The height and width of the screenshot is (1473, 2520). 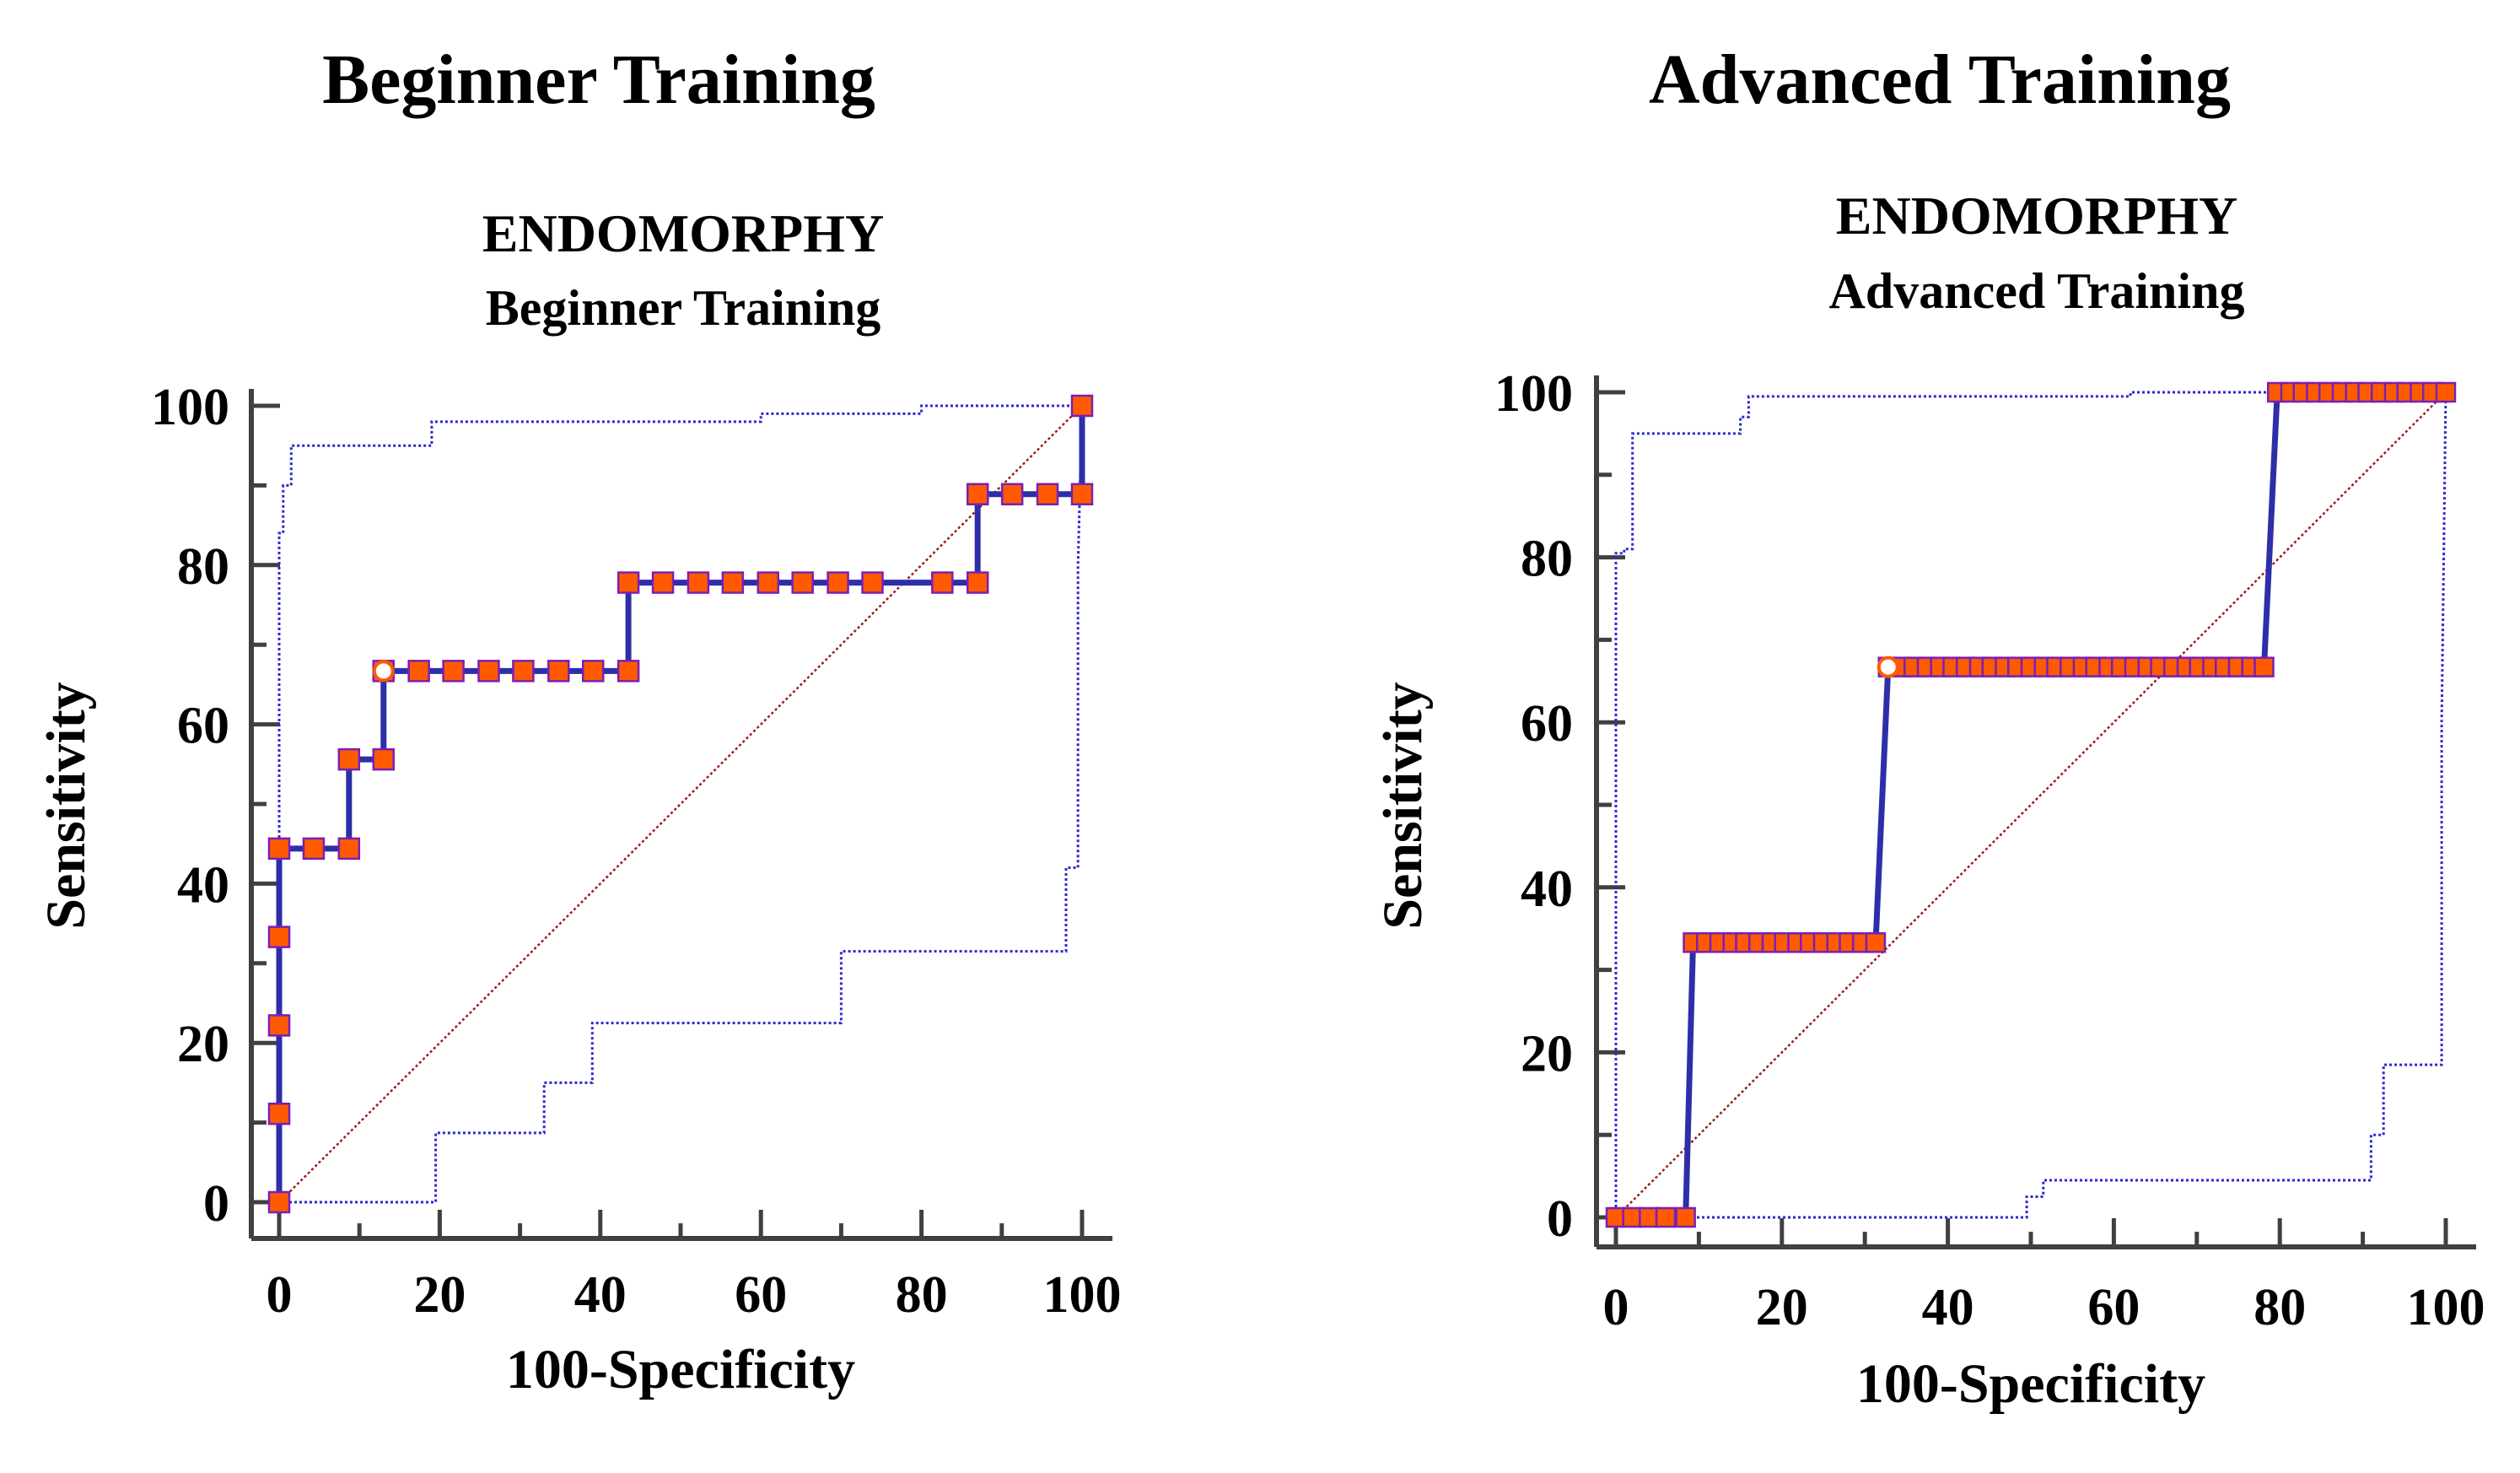 I want to click on panel-heading-beginner: Beginner Training, so click(x=598, y=79).